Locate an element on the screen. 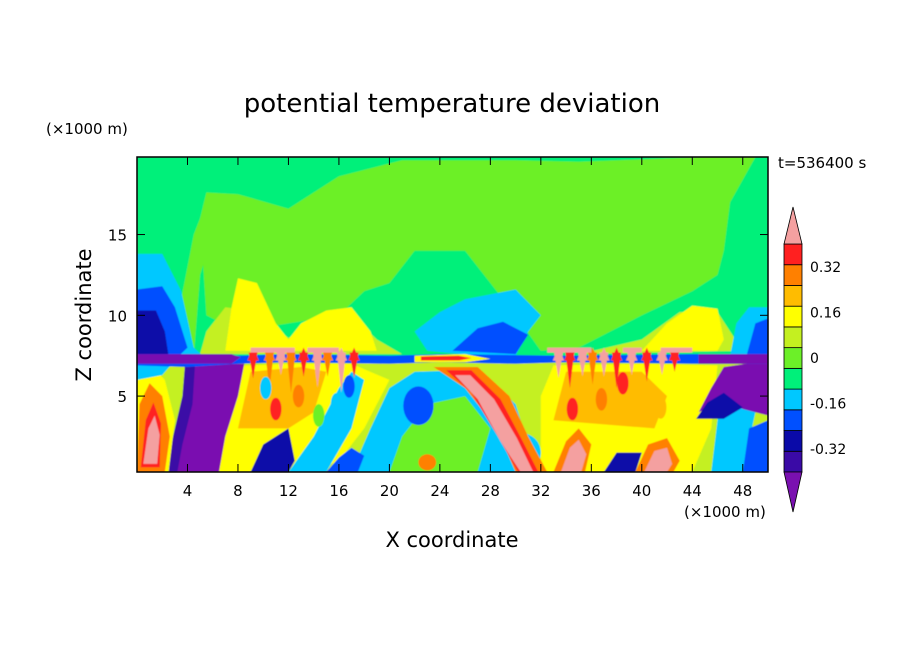 The width and height of the screenshot is (904, 654). x-tick-label: 24 is located at coordinates (439, 491).